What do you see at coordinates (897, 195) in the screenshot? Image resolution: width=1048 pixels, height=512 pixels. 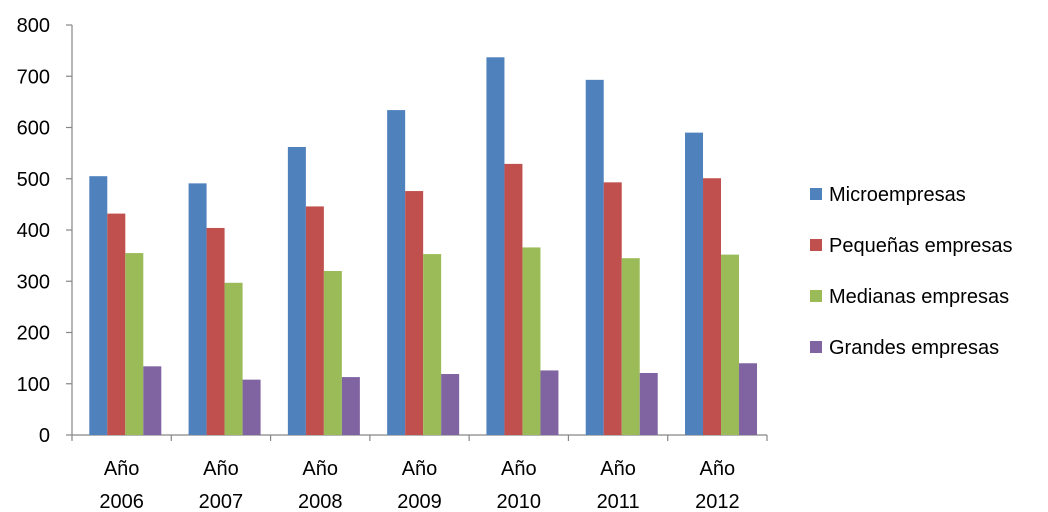 I see `legend-label: Microempresas` at bounding box center [897, 195].